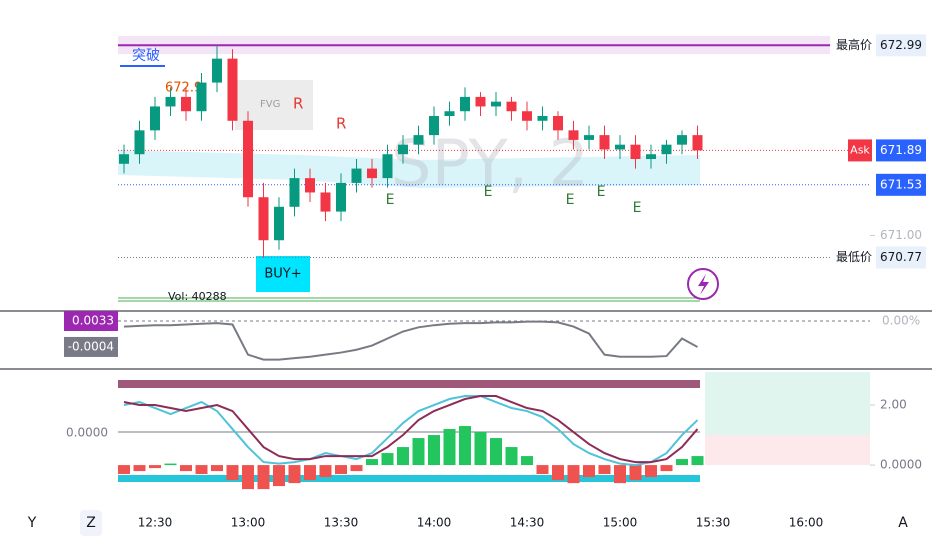  I want to click on x-tick-label: 16:00, so click(806, 523).